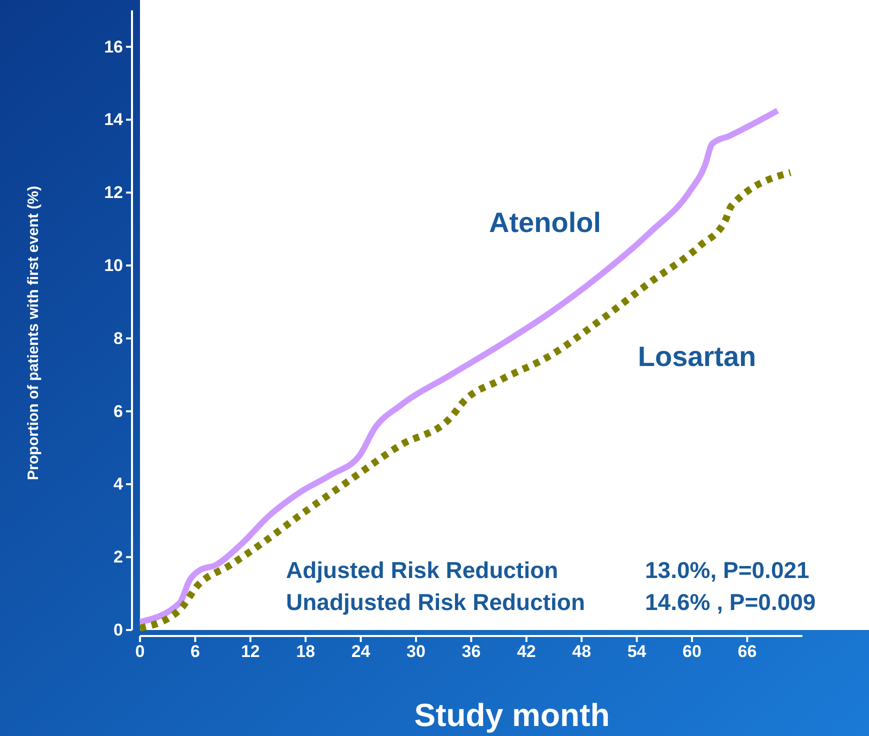  Describe the element at coordinates (113, 46) in the screenshot. I see `y-tick-label: 16` at that location.